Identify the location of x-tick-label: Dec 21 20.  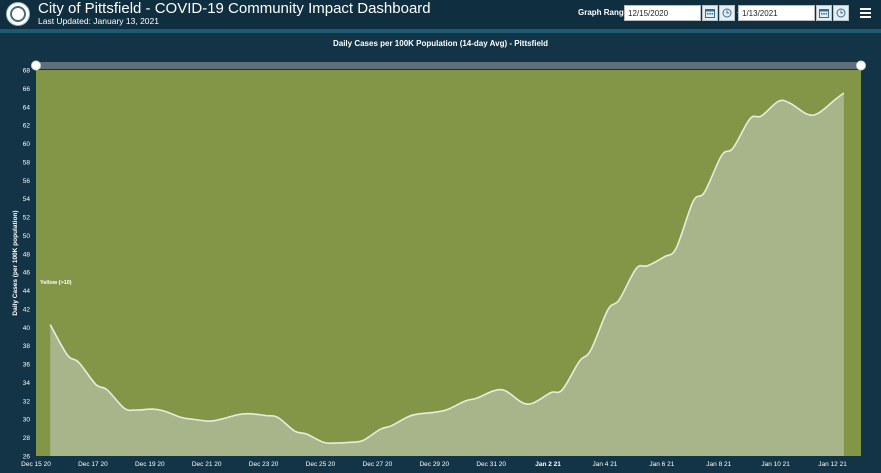
(207, 464).